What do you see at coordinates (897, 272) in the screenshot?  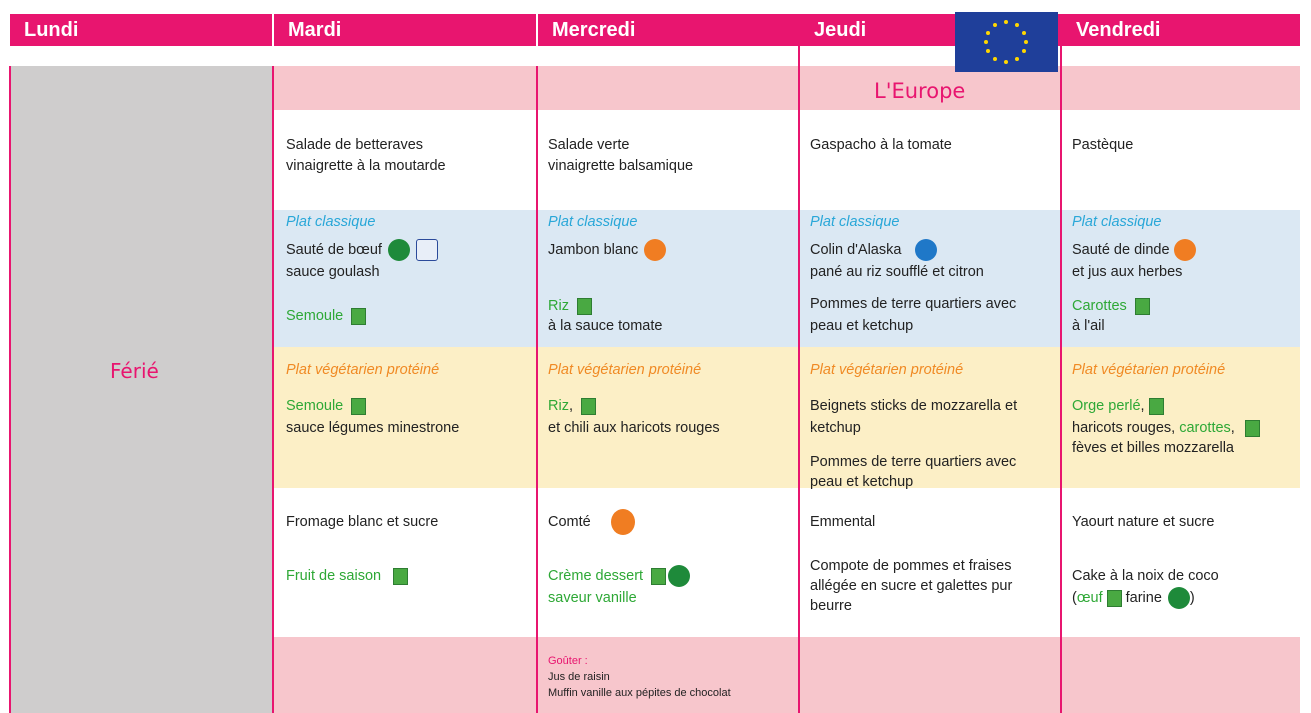 I see `menu-text: pané au riz soufflé et citron` at bounding box center [897, 272].